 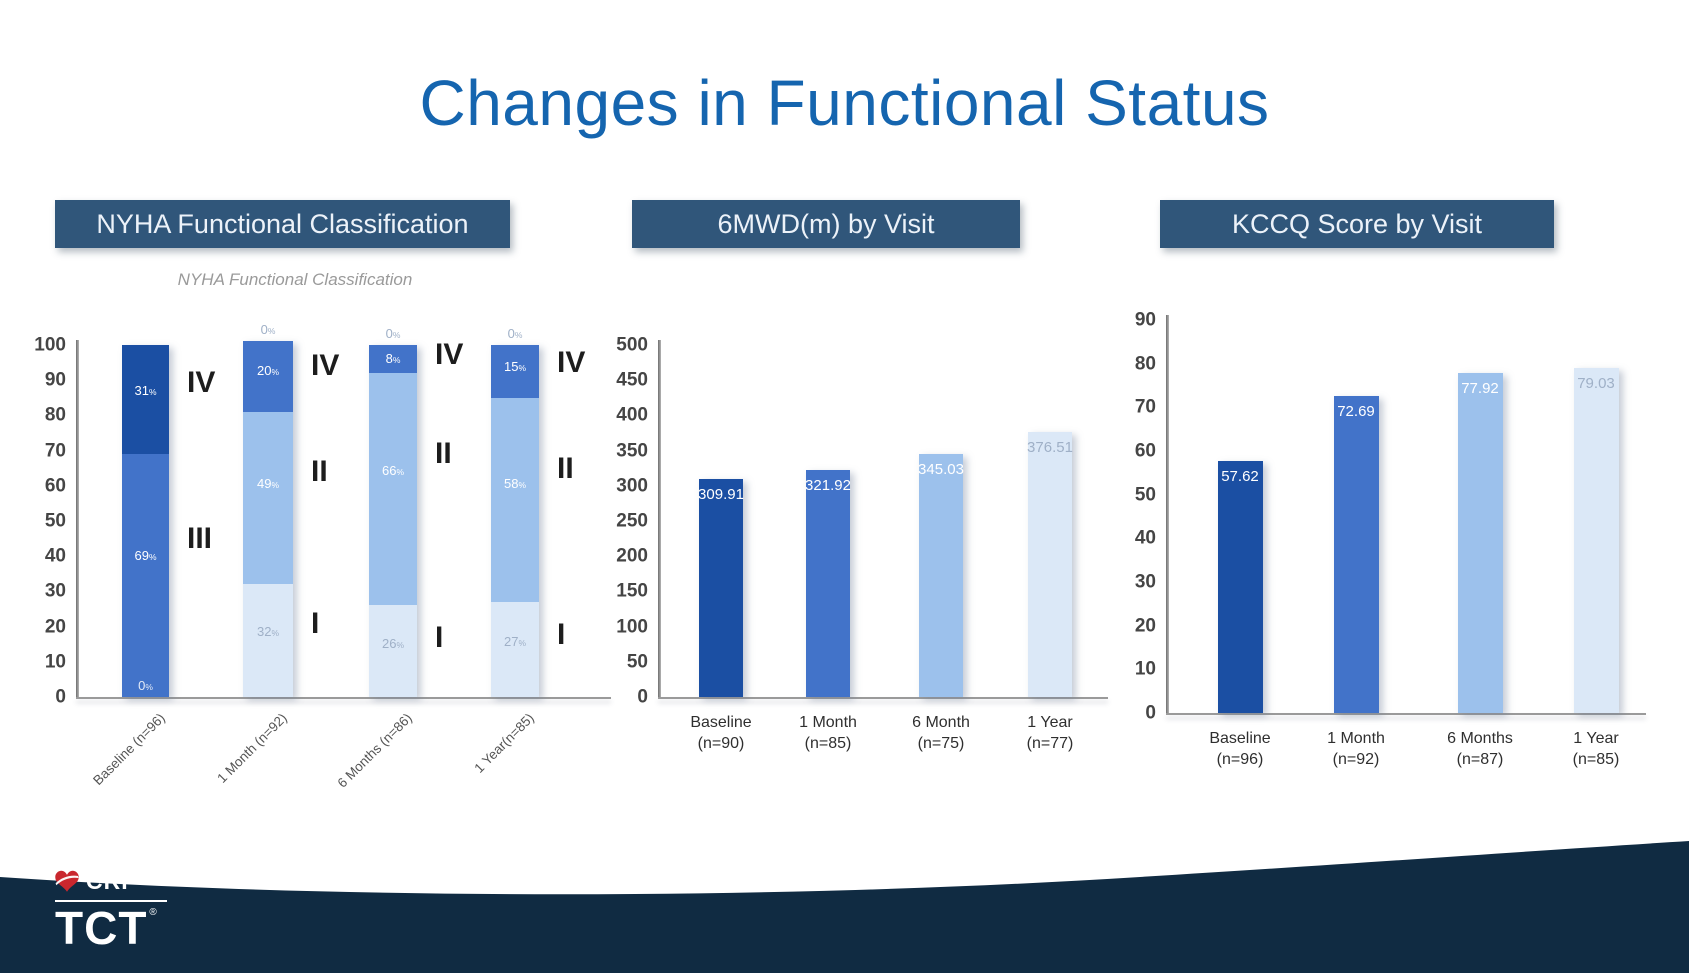 What do you see at coordinates (1480, 749) in the screenshot?
I see `x-axis-category-label: 6 Months (n=87)` at bounding box center [1480, 749].